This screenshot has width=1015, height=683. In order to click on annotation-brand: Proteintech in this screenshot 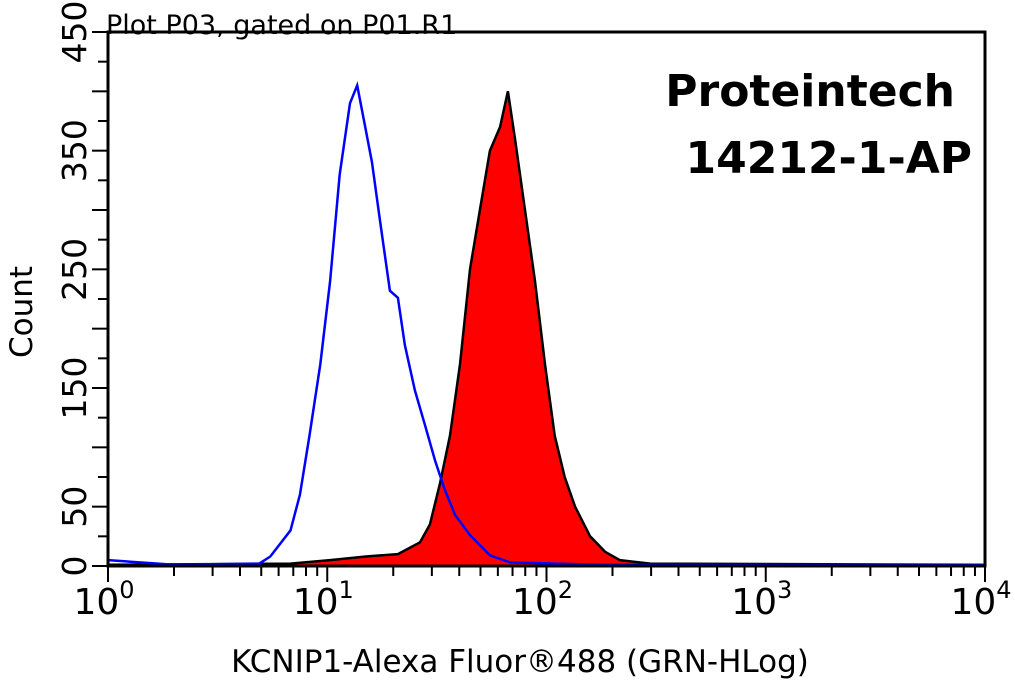, I will do `click(810, 91)`.